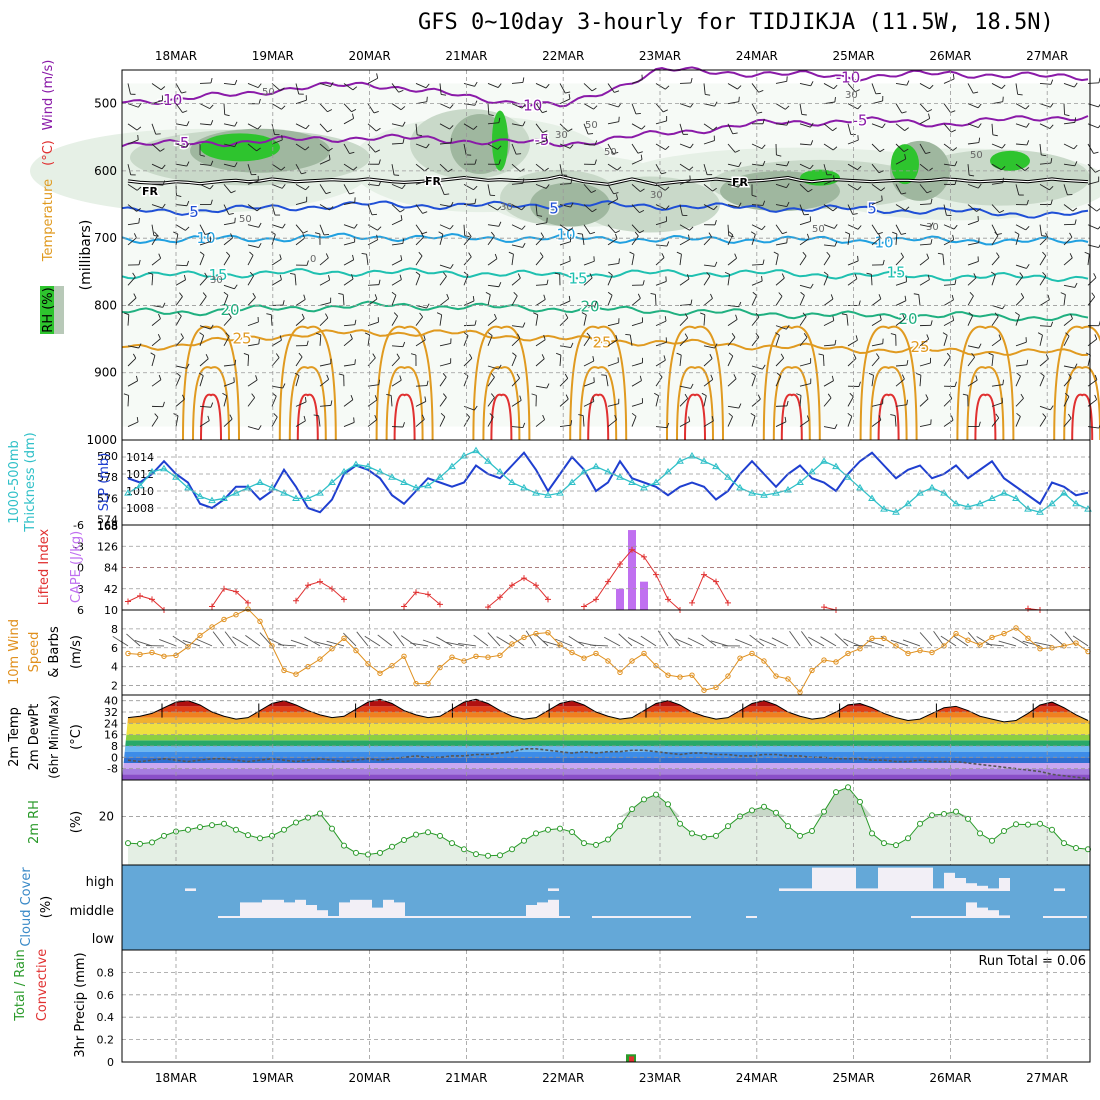 The image size is (1100, 1100). Describe the element at coordinates (52, 310) in the screenshot. I see `main-ylabel` at that location.